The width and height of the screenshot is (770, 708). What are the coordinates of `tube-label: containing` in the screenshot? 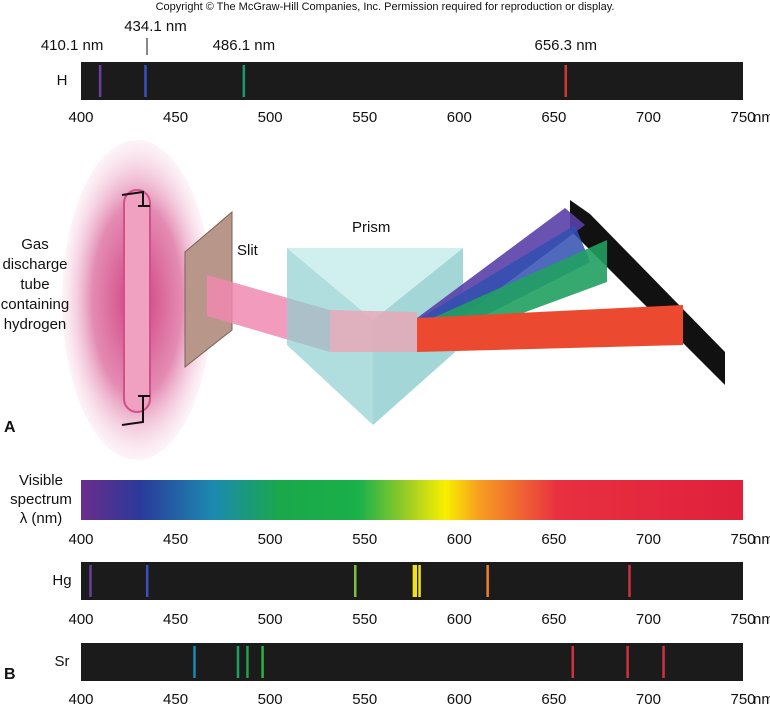 It's located at (35, 304).